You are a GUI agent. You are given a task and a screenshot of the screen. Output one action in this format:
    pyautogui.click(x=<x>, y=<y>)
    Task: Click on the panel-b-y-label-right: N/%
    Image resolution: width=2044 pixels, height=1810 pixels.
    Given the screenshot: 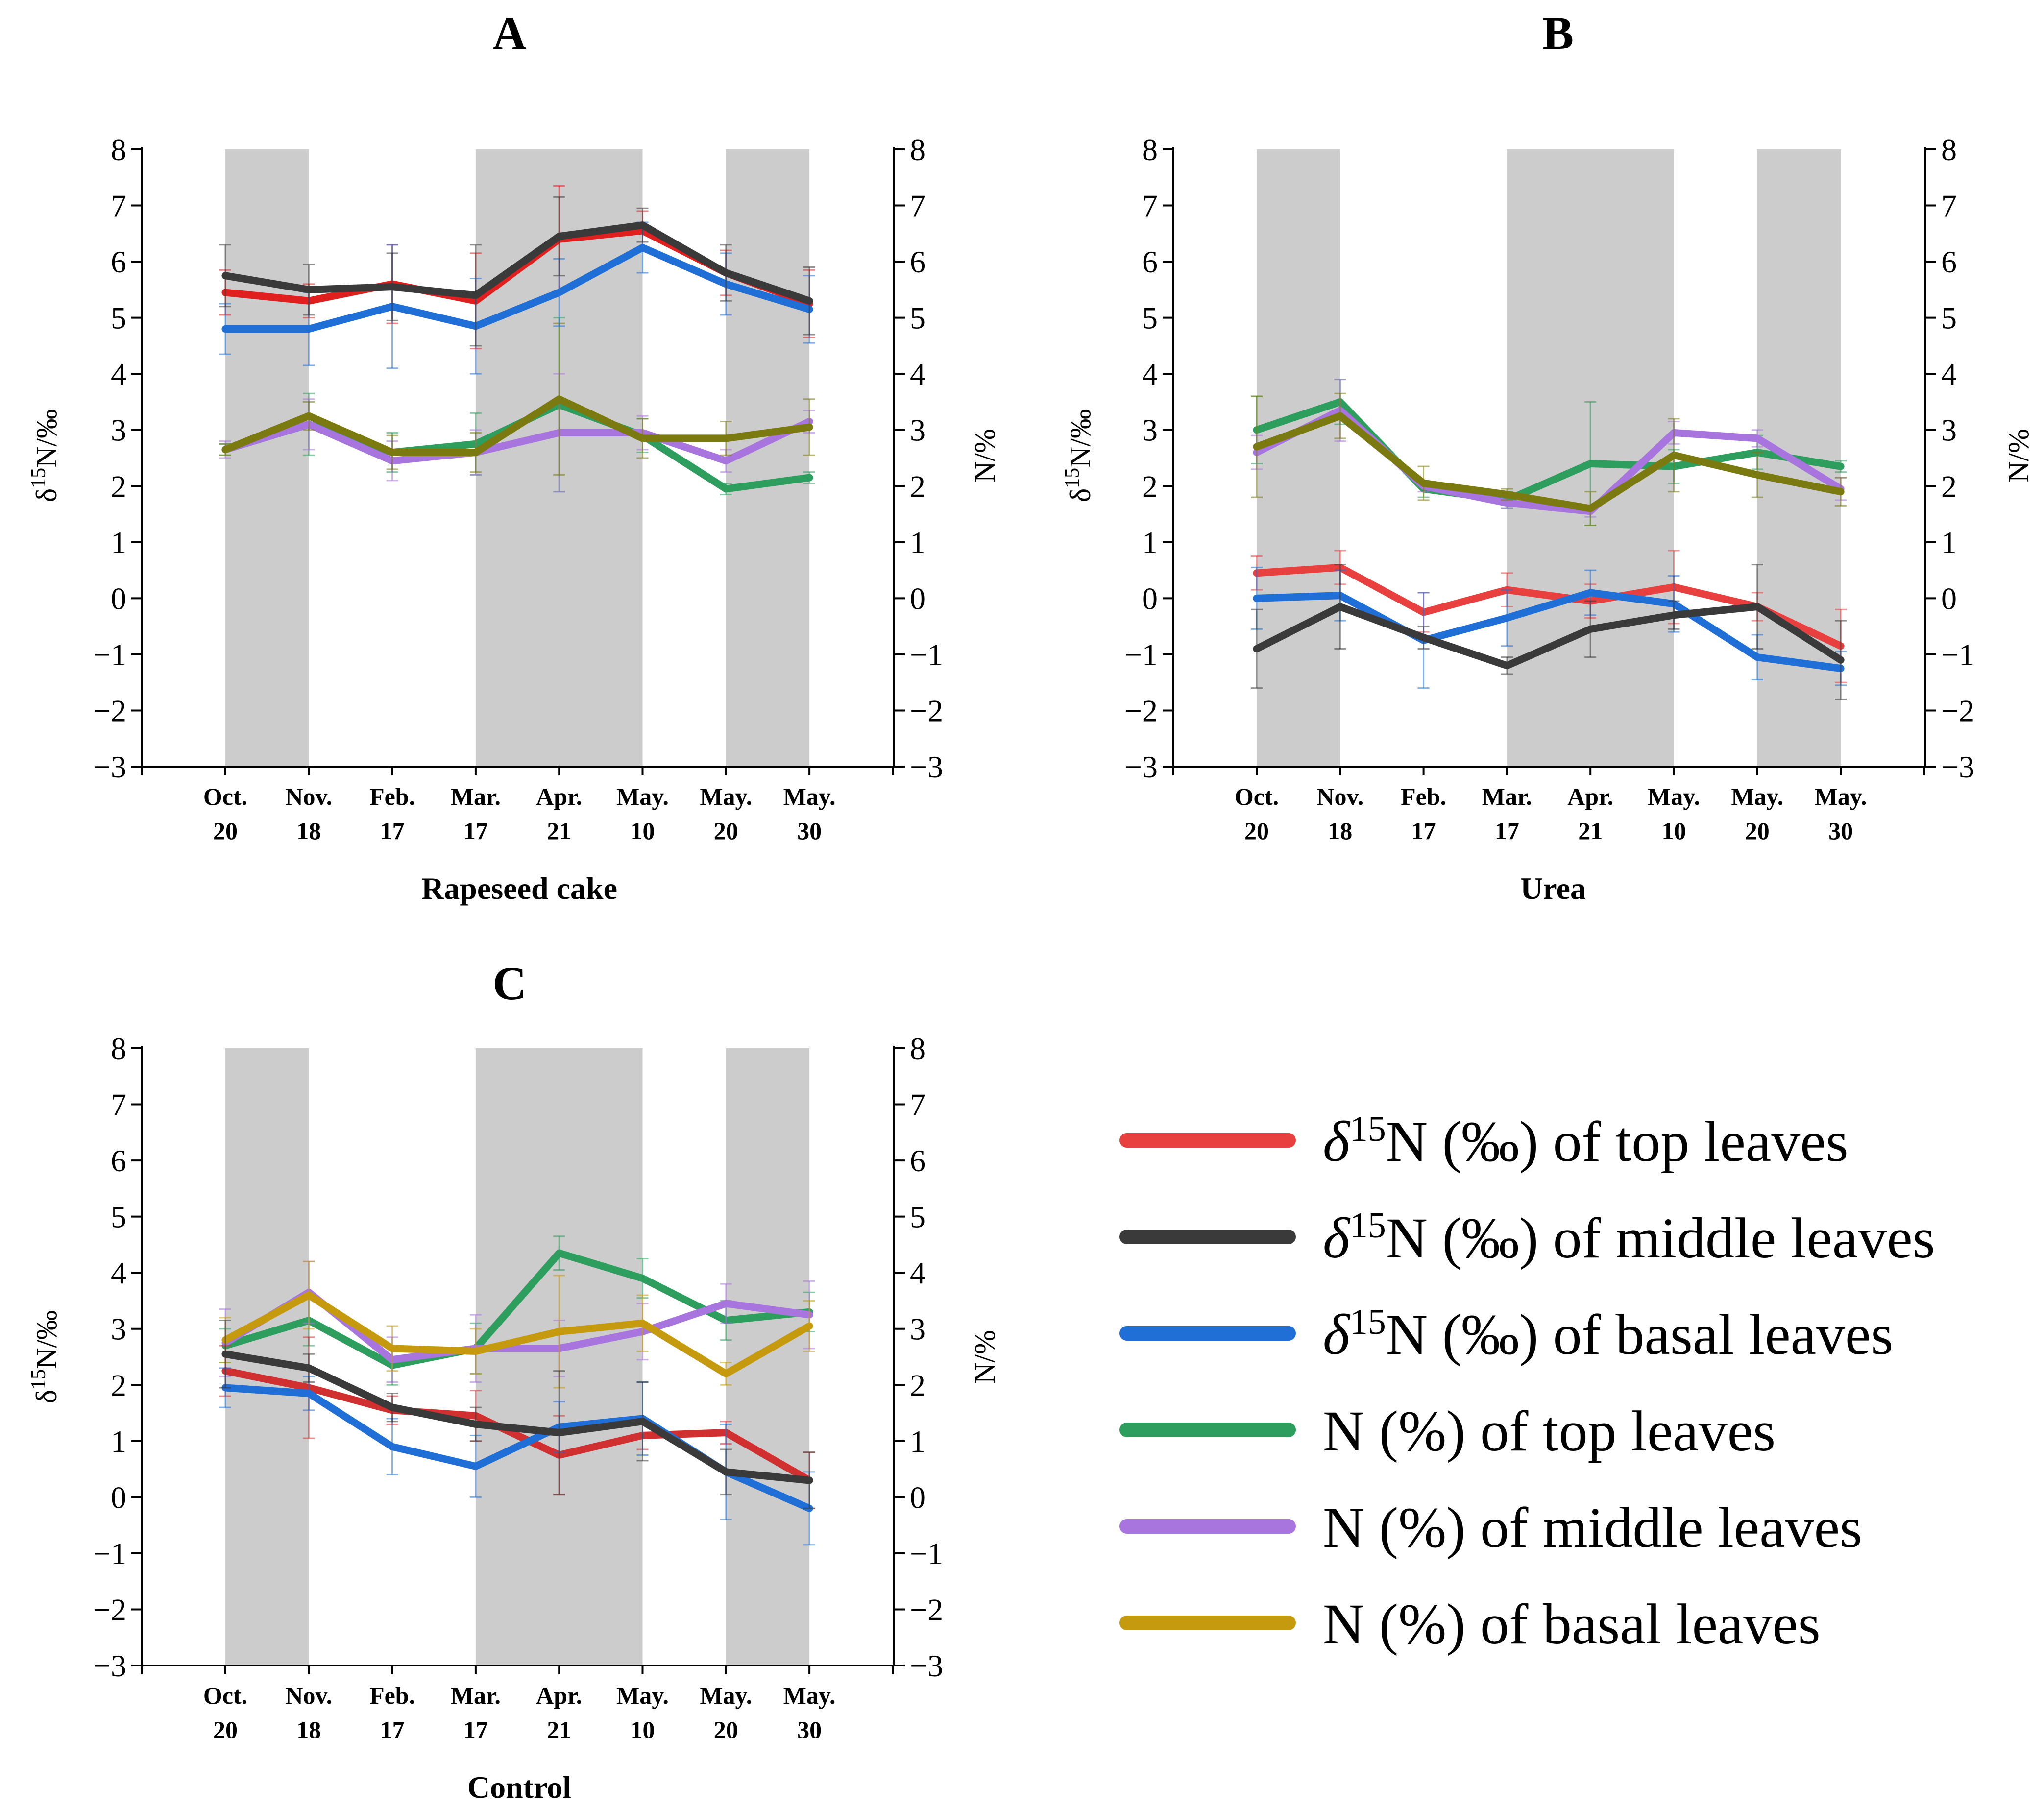 What is the action you would take?
    pyautogui.click(x=2019, y=456)
    